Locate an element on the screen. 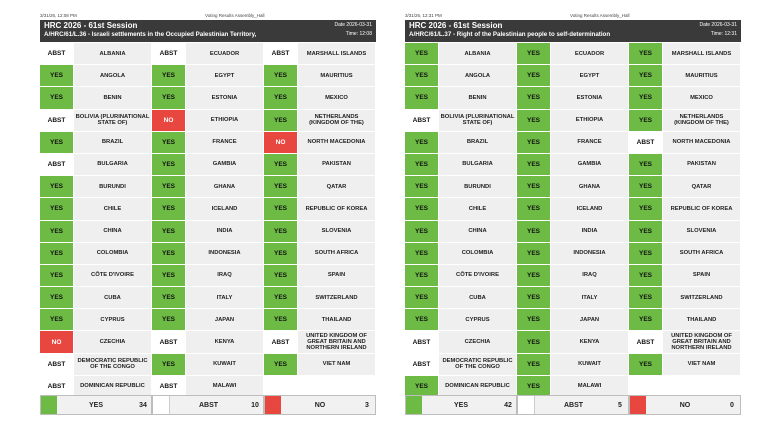  country-name: CHILE is located at coordinates (478, 209).